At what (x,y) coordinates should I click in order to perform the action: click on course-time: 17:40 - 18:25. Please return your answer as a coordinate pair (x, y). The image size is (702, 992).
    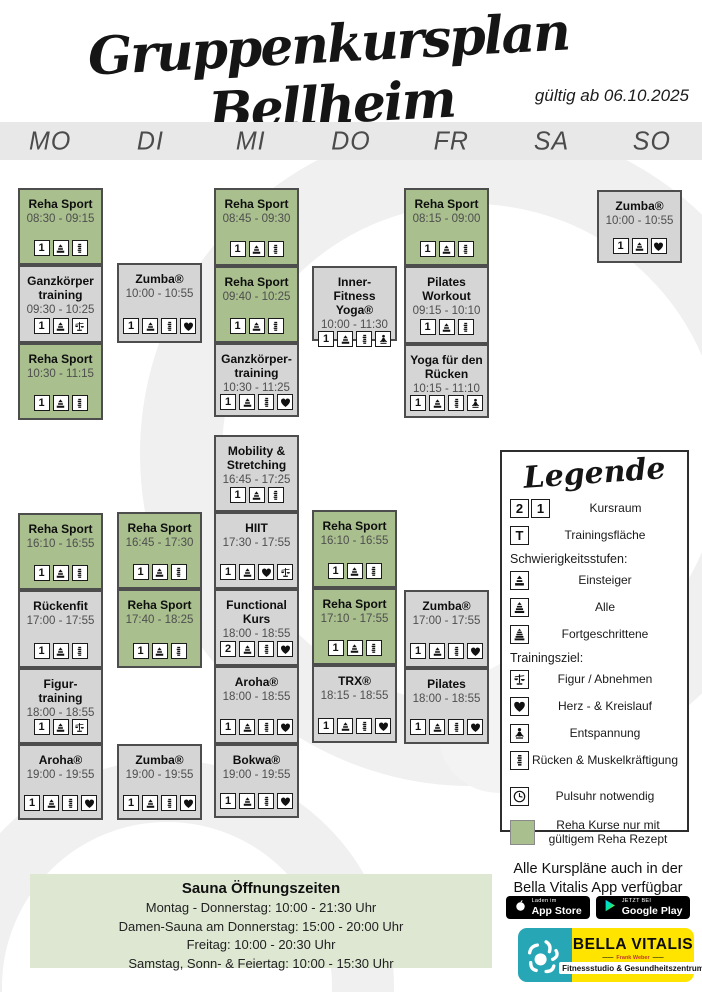
    Looking at the image, I should click on (159, 620).